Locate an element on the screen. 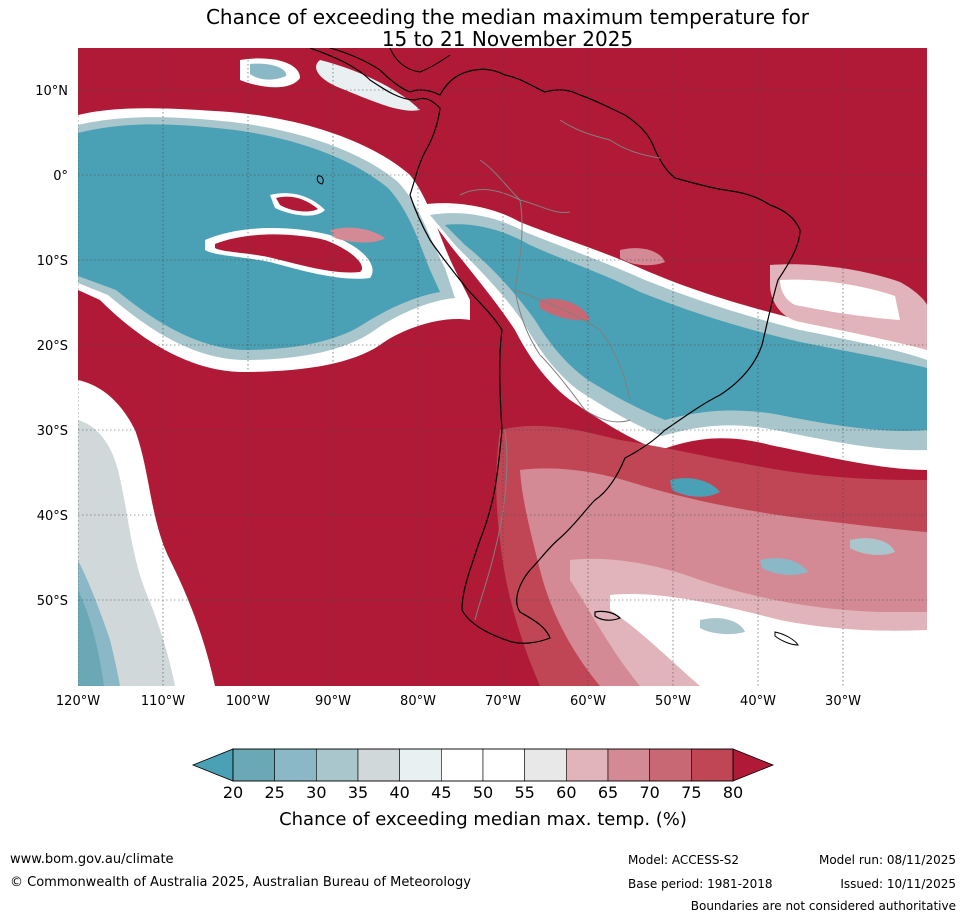 The height and width of the screenshot is (919, 965). lat-label-50s: 50°S is located at coordinates (52, 601).